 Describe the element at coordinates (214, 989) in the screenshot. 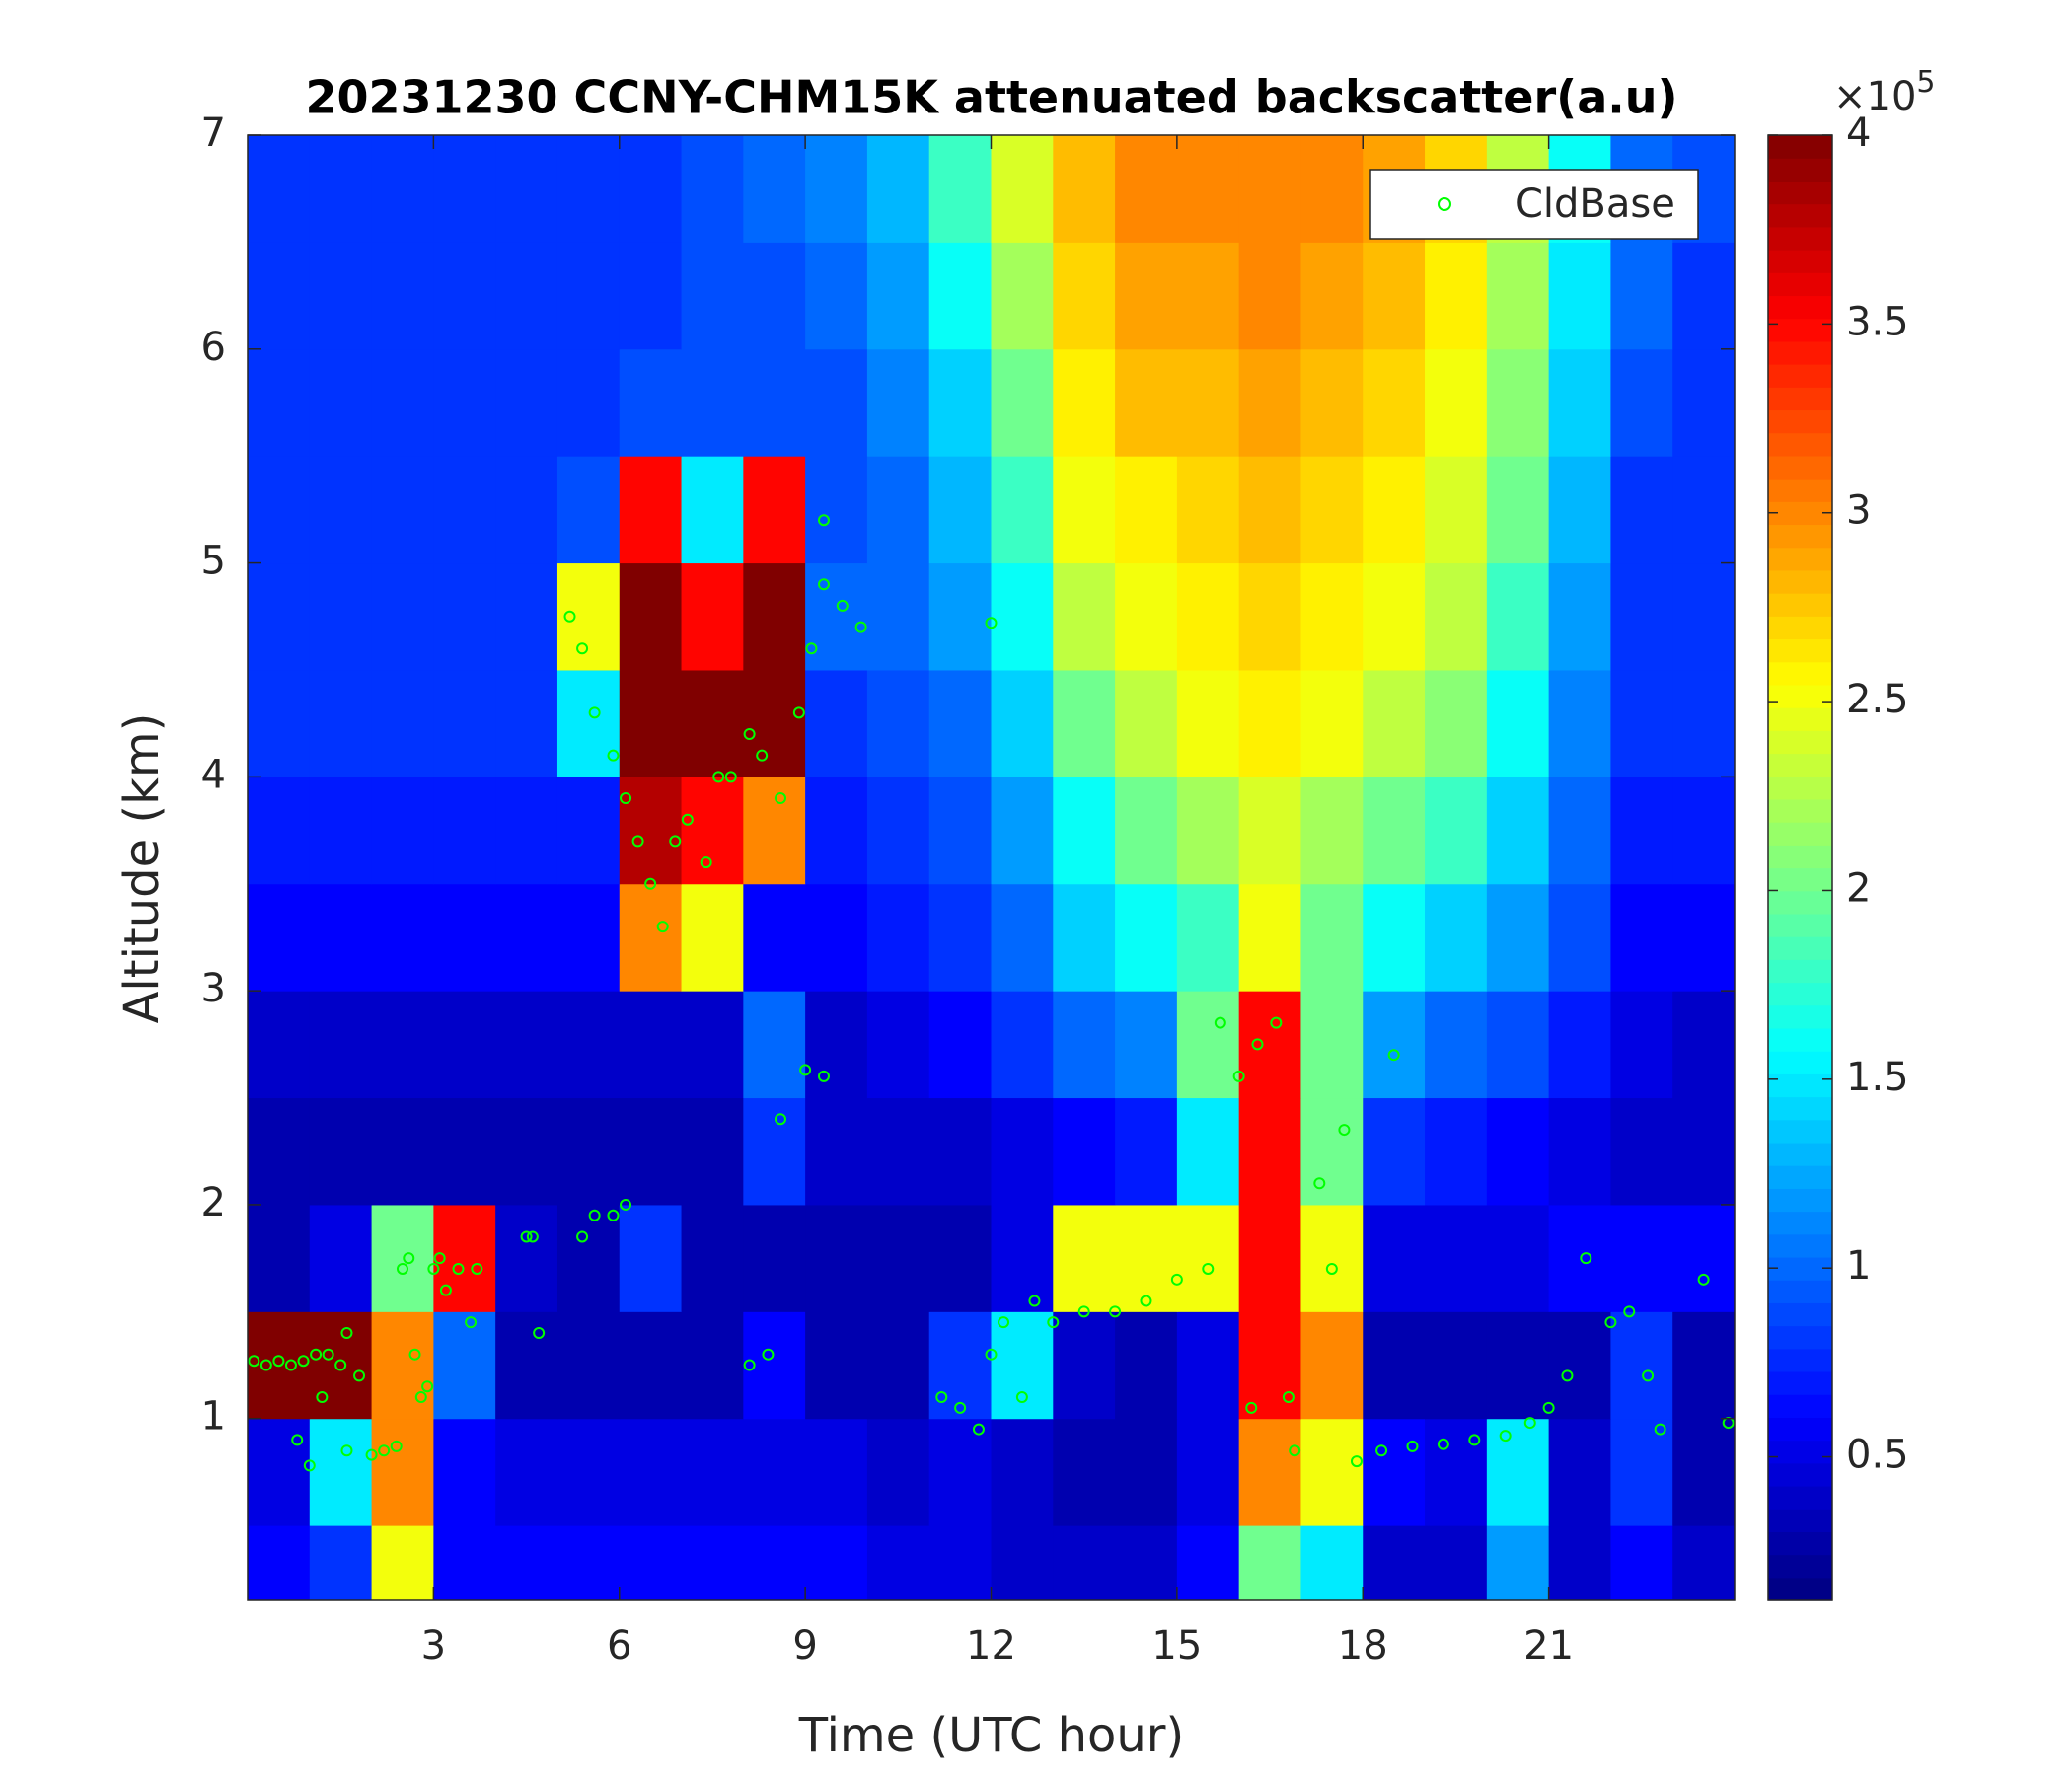

I see `y-tick-label: 3` at that location.